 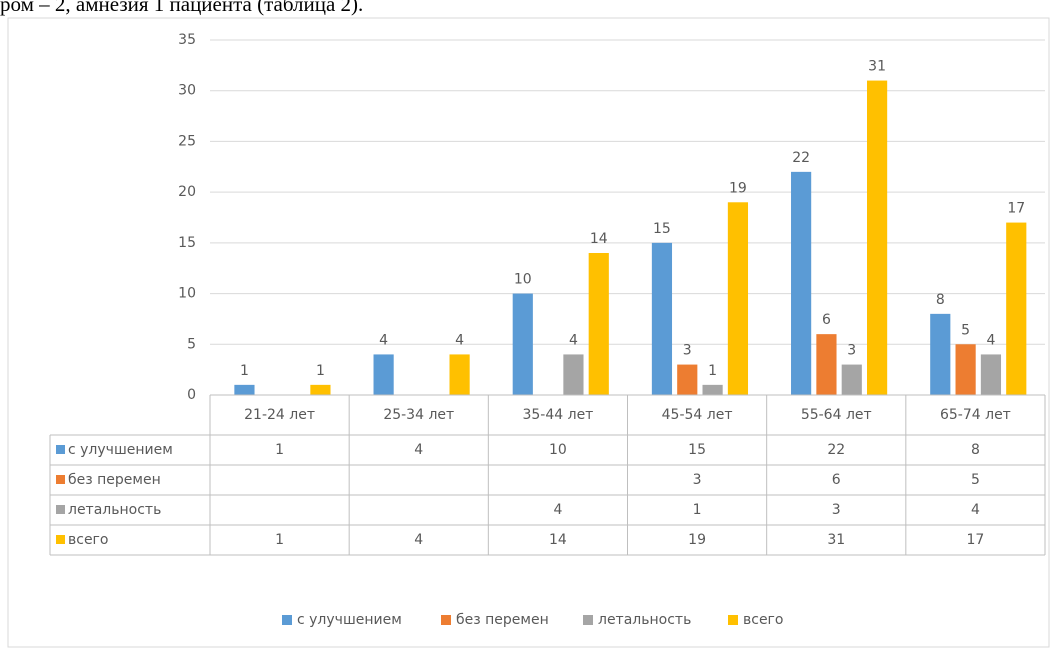 What do you see at coordinates (697, 450) in the screenshot?
I see `table-cell: 15` at bounding box center [697, 450].